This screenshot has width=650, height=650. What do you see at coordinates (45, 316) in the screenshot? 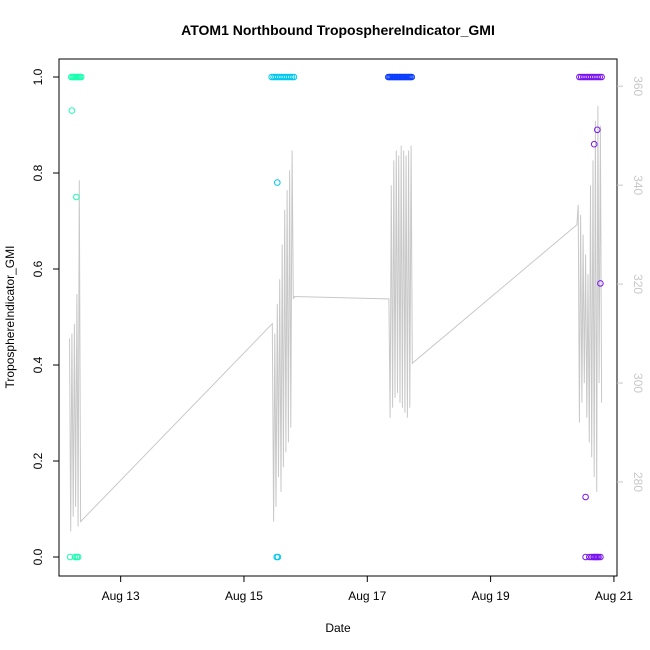
I see `y-axis: 0.0 0.2 0.4 0.6 0.8 1.0` at bounding box center [45, 316].